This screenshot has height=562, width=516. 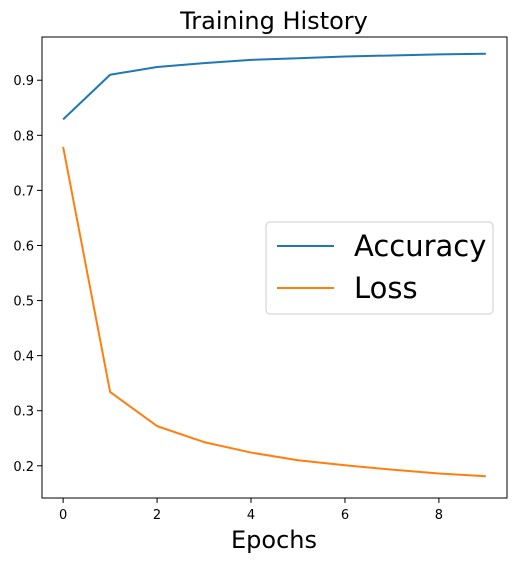 What do you see at coordinates (157, 515) in the screenshot?
I see `x-tick-label: 2` at bounding box center [157, 515].